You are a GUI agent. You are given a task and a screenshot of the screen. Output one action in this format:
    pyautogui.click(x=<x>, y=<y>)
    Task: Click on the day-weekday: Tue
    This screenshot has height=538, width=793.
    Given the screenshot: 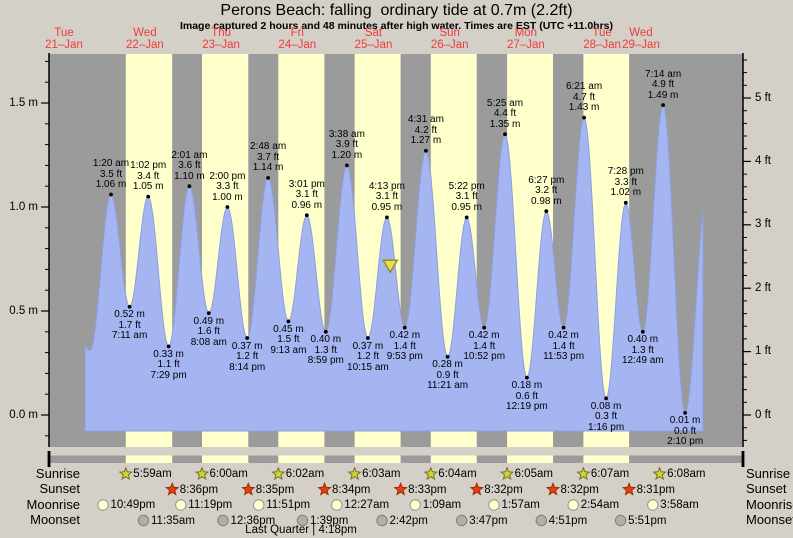 What is the action you would take?
    pyautogui.click(x=602, y=33)
    